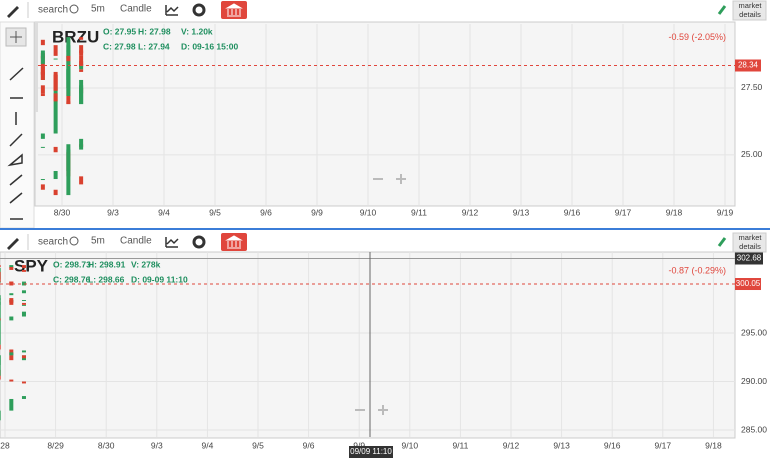 The height and width of the screenshot is (464, 770). I want to click on x-tick-label: 9/12, so click(470, 212).